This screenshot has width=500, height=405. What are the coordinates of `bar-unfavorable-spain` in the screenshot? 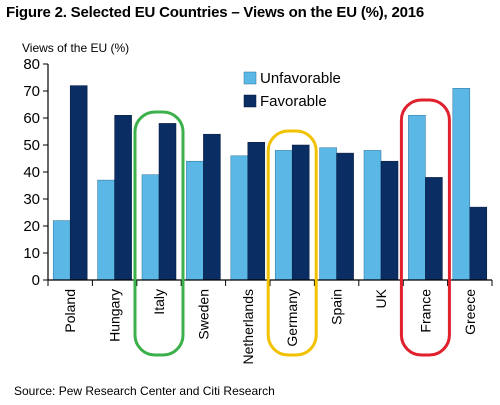 It's located at (328, 214).